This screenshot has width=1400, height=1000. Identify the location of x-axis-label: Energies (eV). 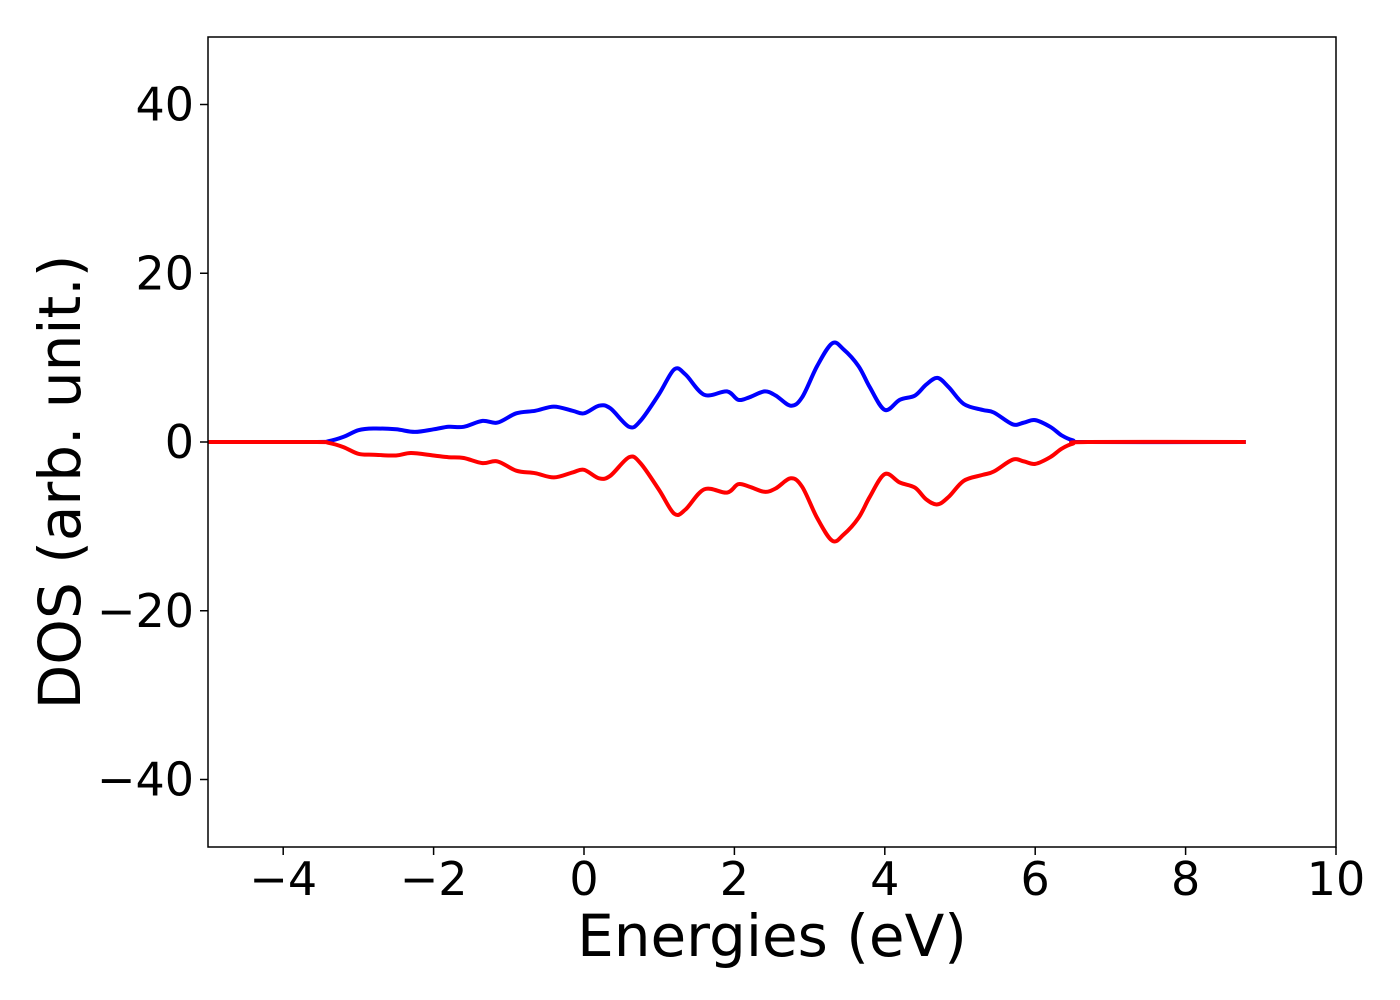
(772, 936).